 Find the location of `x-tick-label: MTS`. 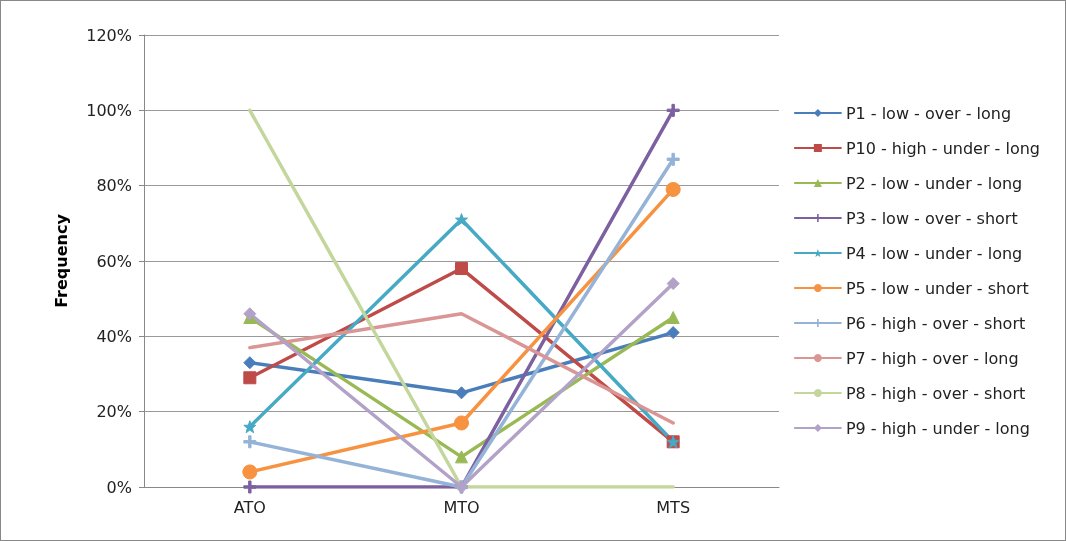

x-tick-label: MTS is located at coordinates (673, 507).